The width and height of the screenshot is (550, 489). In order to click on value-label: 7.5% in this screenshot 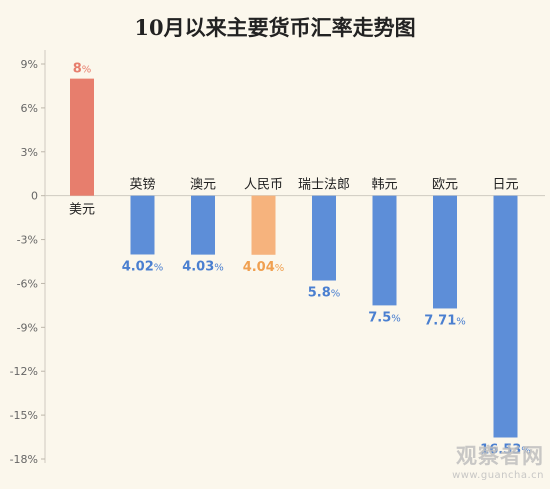, I will do `click(384, 317)`.